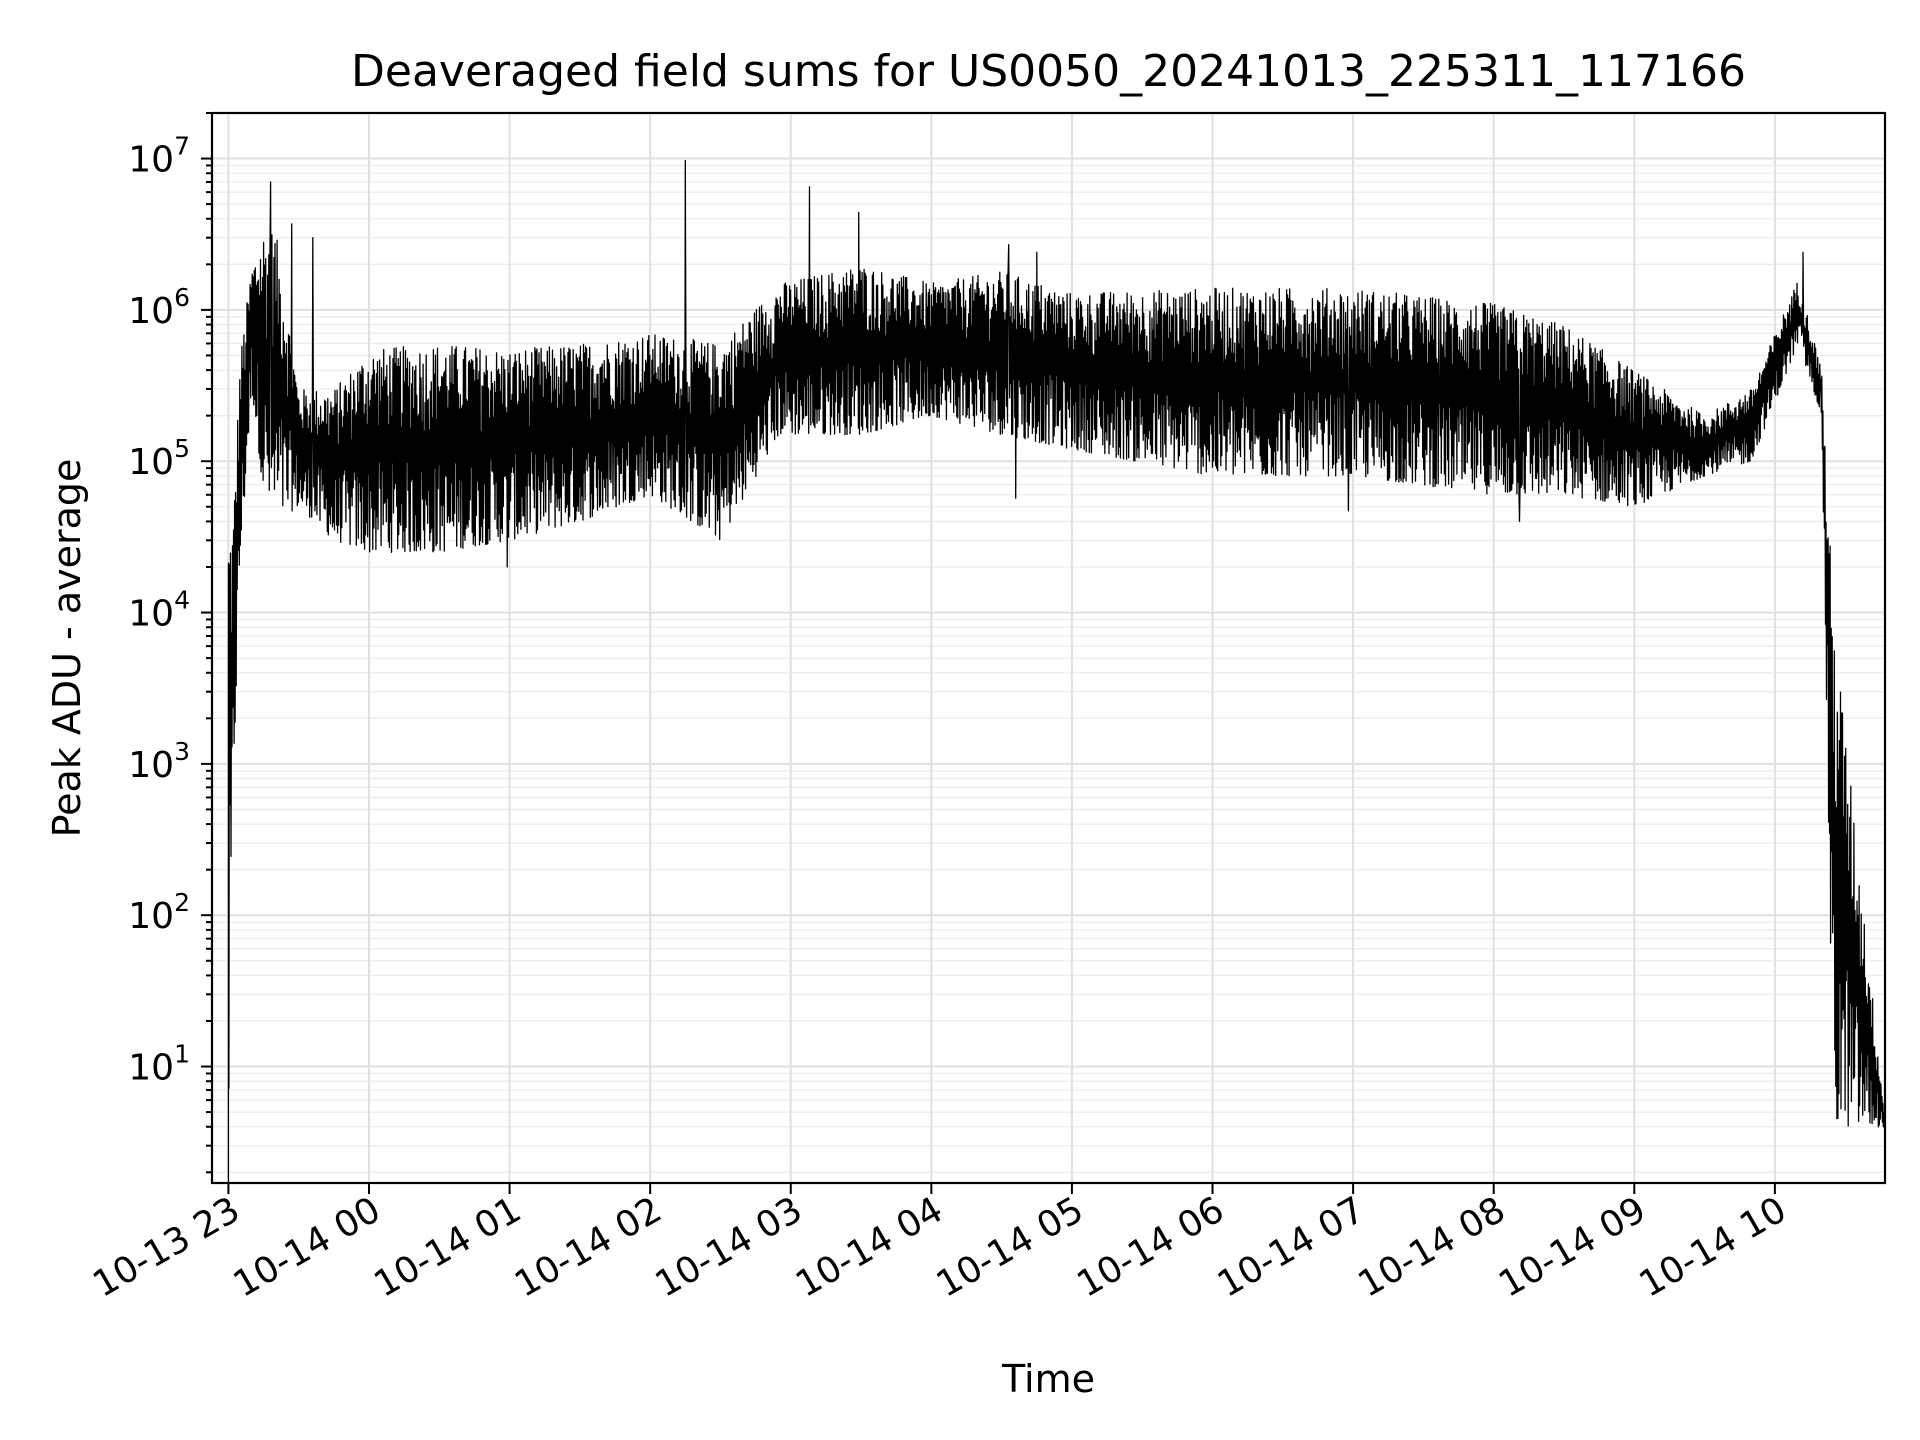 The width and height of the screenshot is (1920, 1440). I want to click on y-tick-label: 10³, so click(159, 761).